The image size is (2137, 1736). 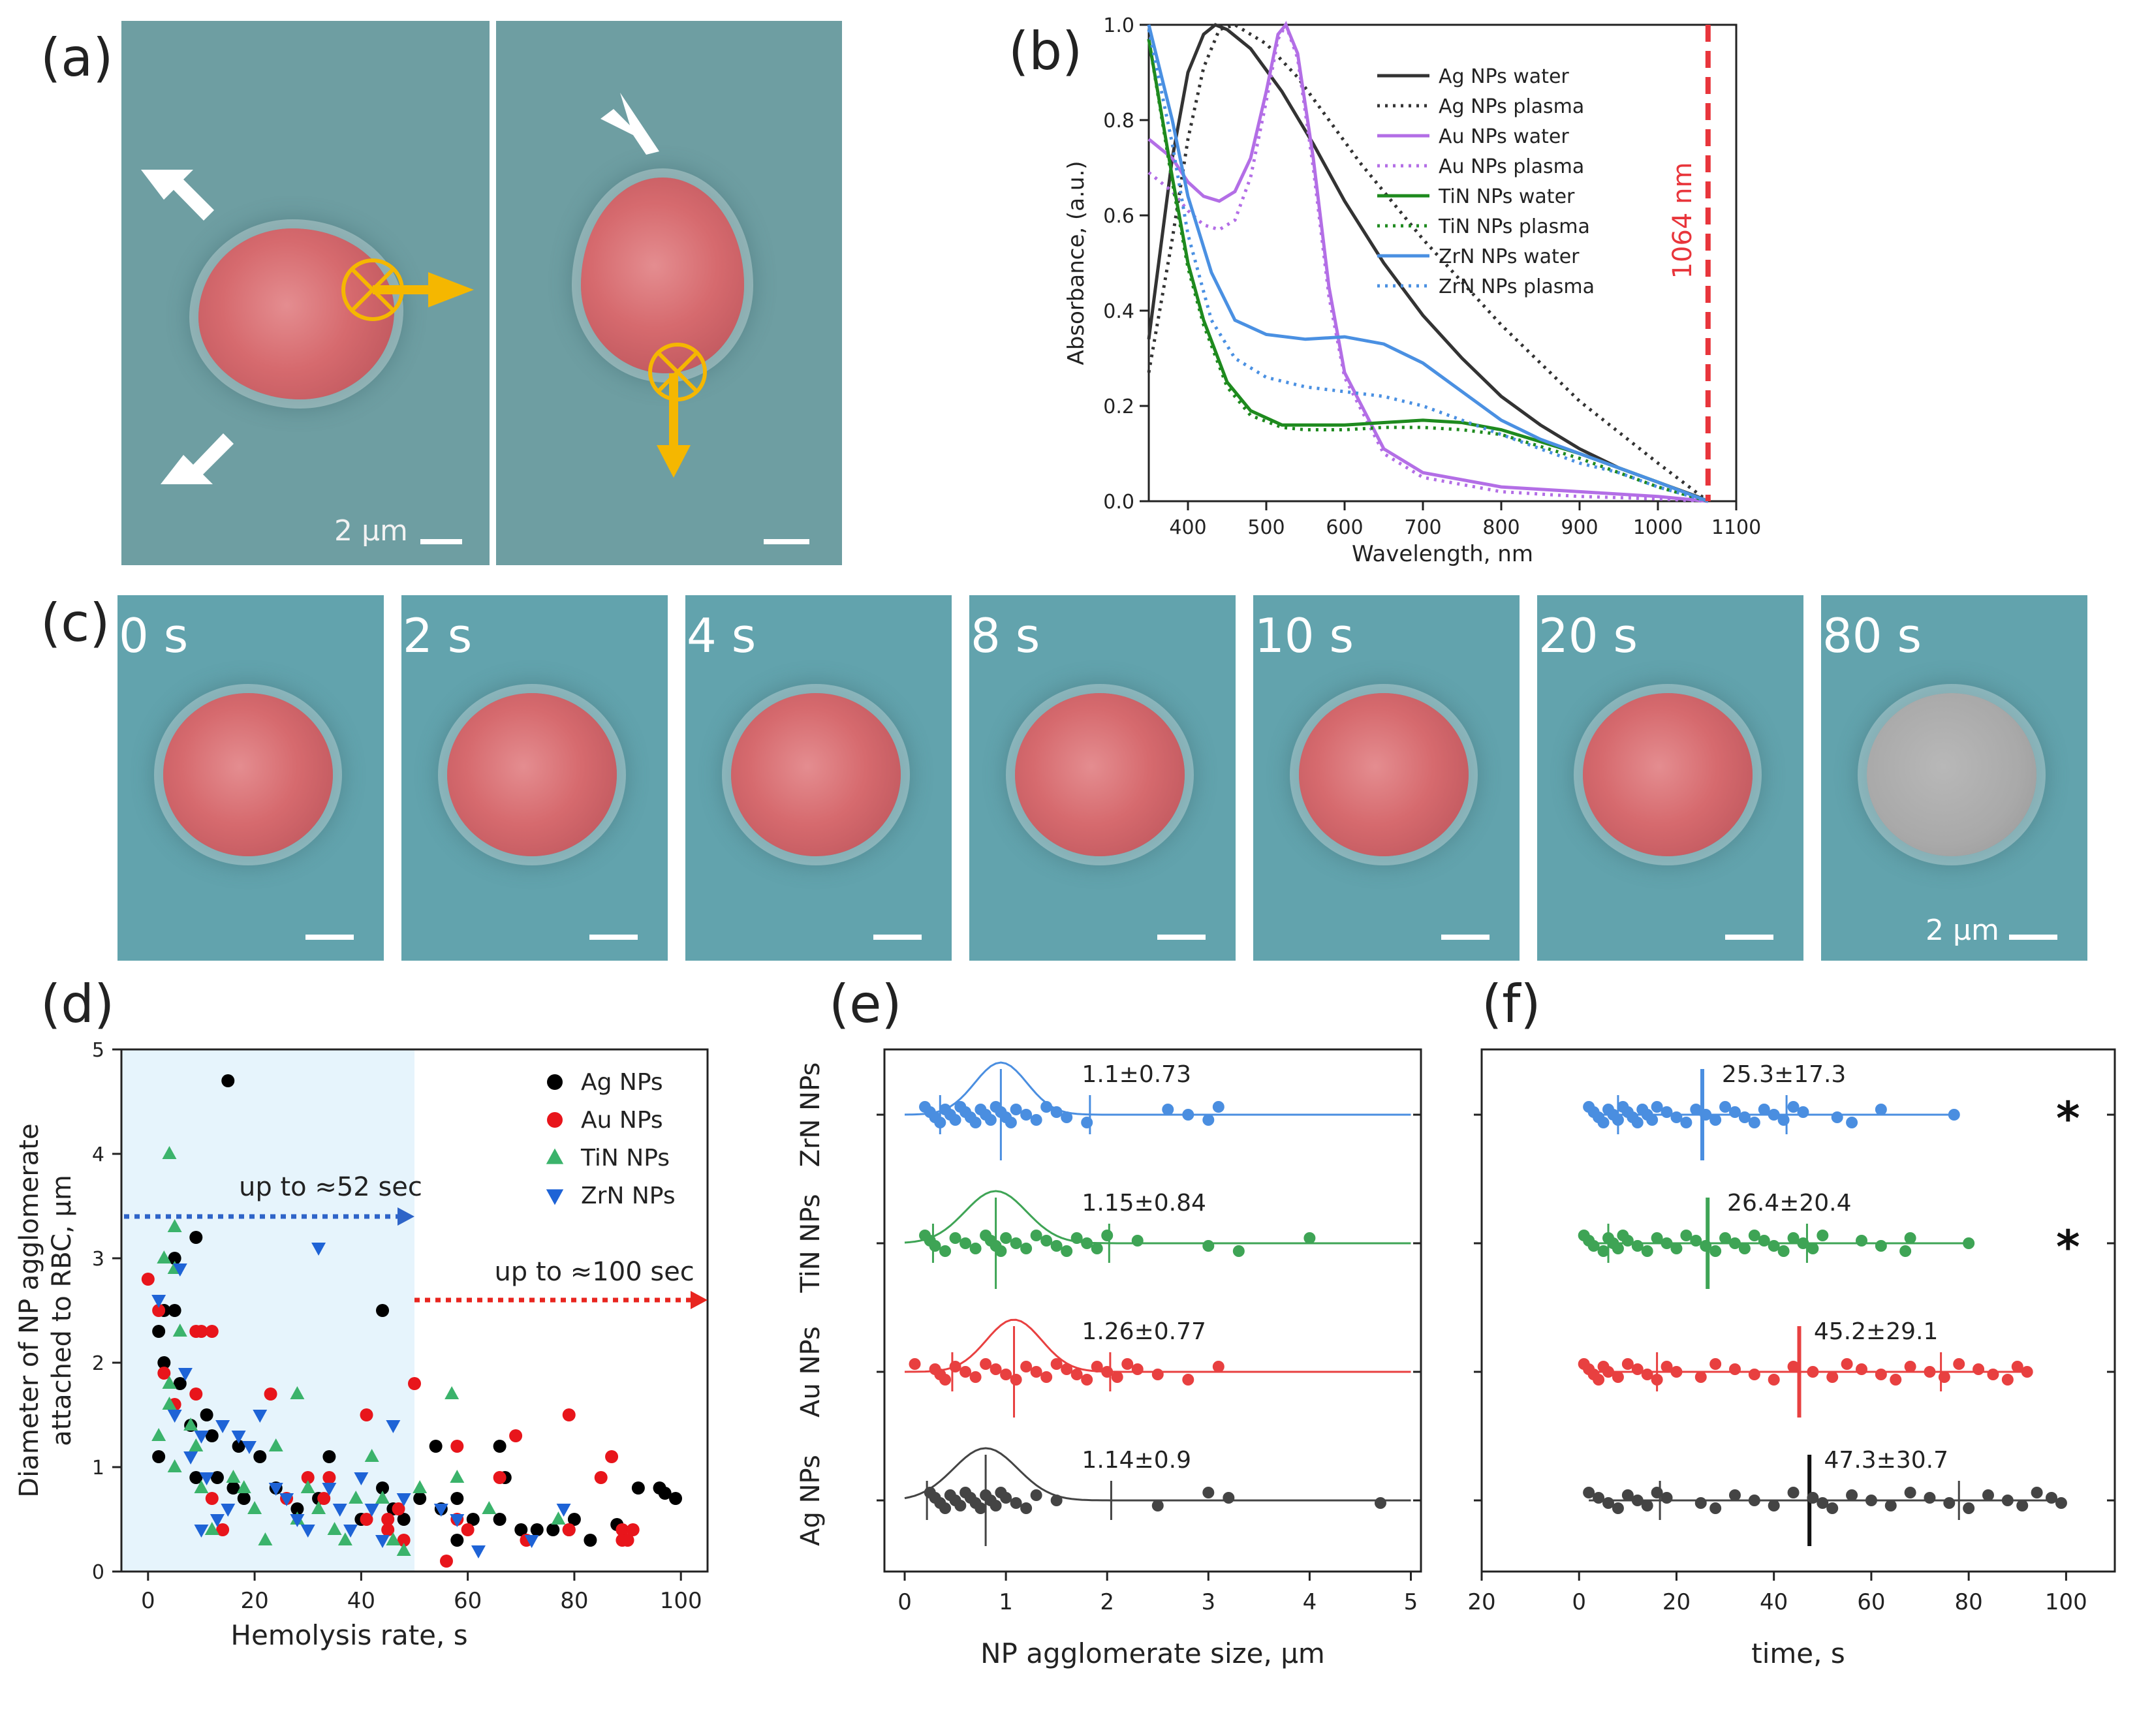 What do you see at coordinates (1784, 1074) in the screenshot?
I see `stat-label: 25.3±17.3` at bounding box center [1784, 1074].